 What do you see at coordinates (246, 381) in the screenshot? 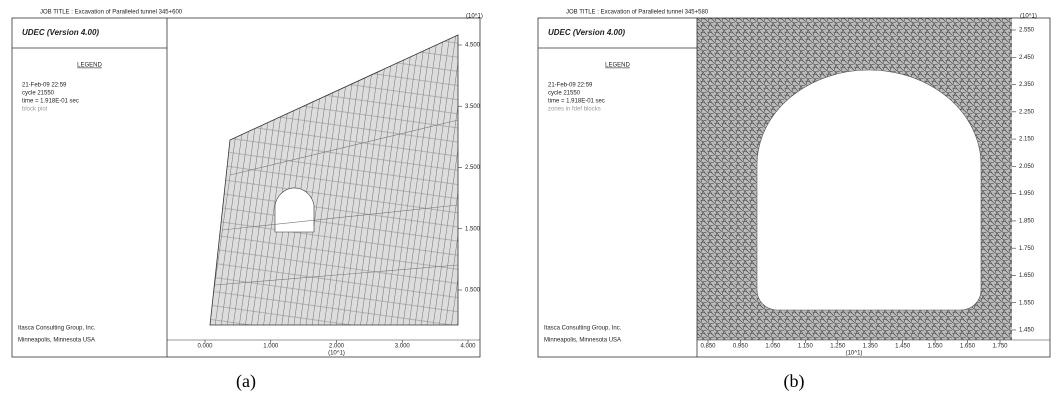
I see `caption: (a)` at bounding box center [246, 381].